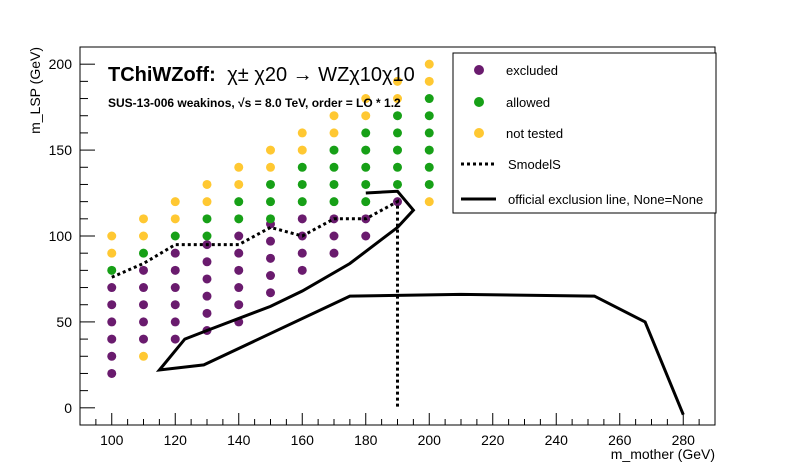 This screenshot has height=474, width=796. What do you see at coordinates (430, 440) in the screenshot?
I see `x-tick-label: 200` at bounding box center [430, 440].